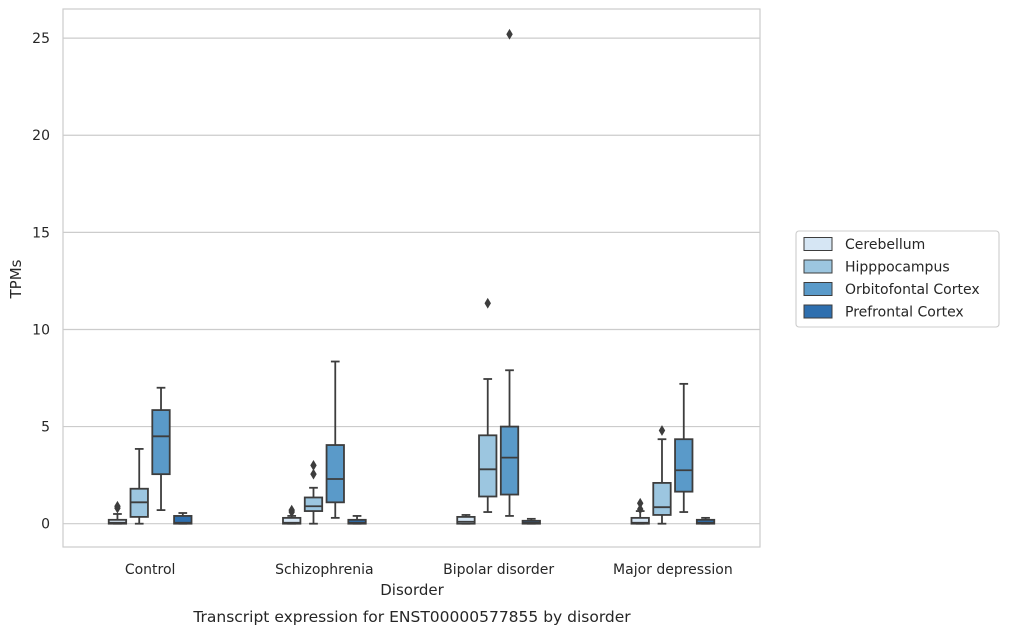 The image size is (1009, 634). What do you see at coordinates (673, 570) in the screenshot?
I see `x-tick-label: Major depression` at bounding box center [673, 570].